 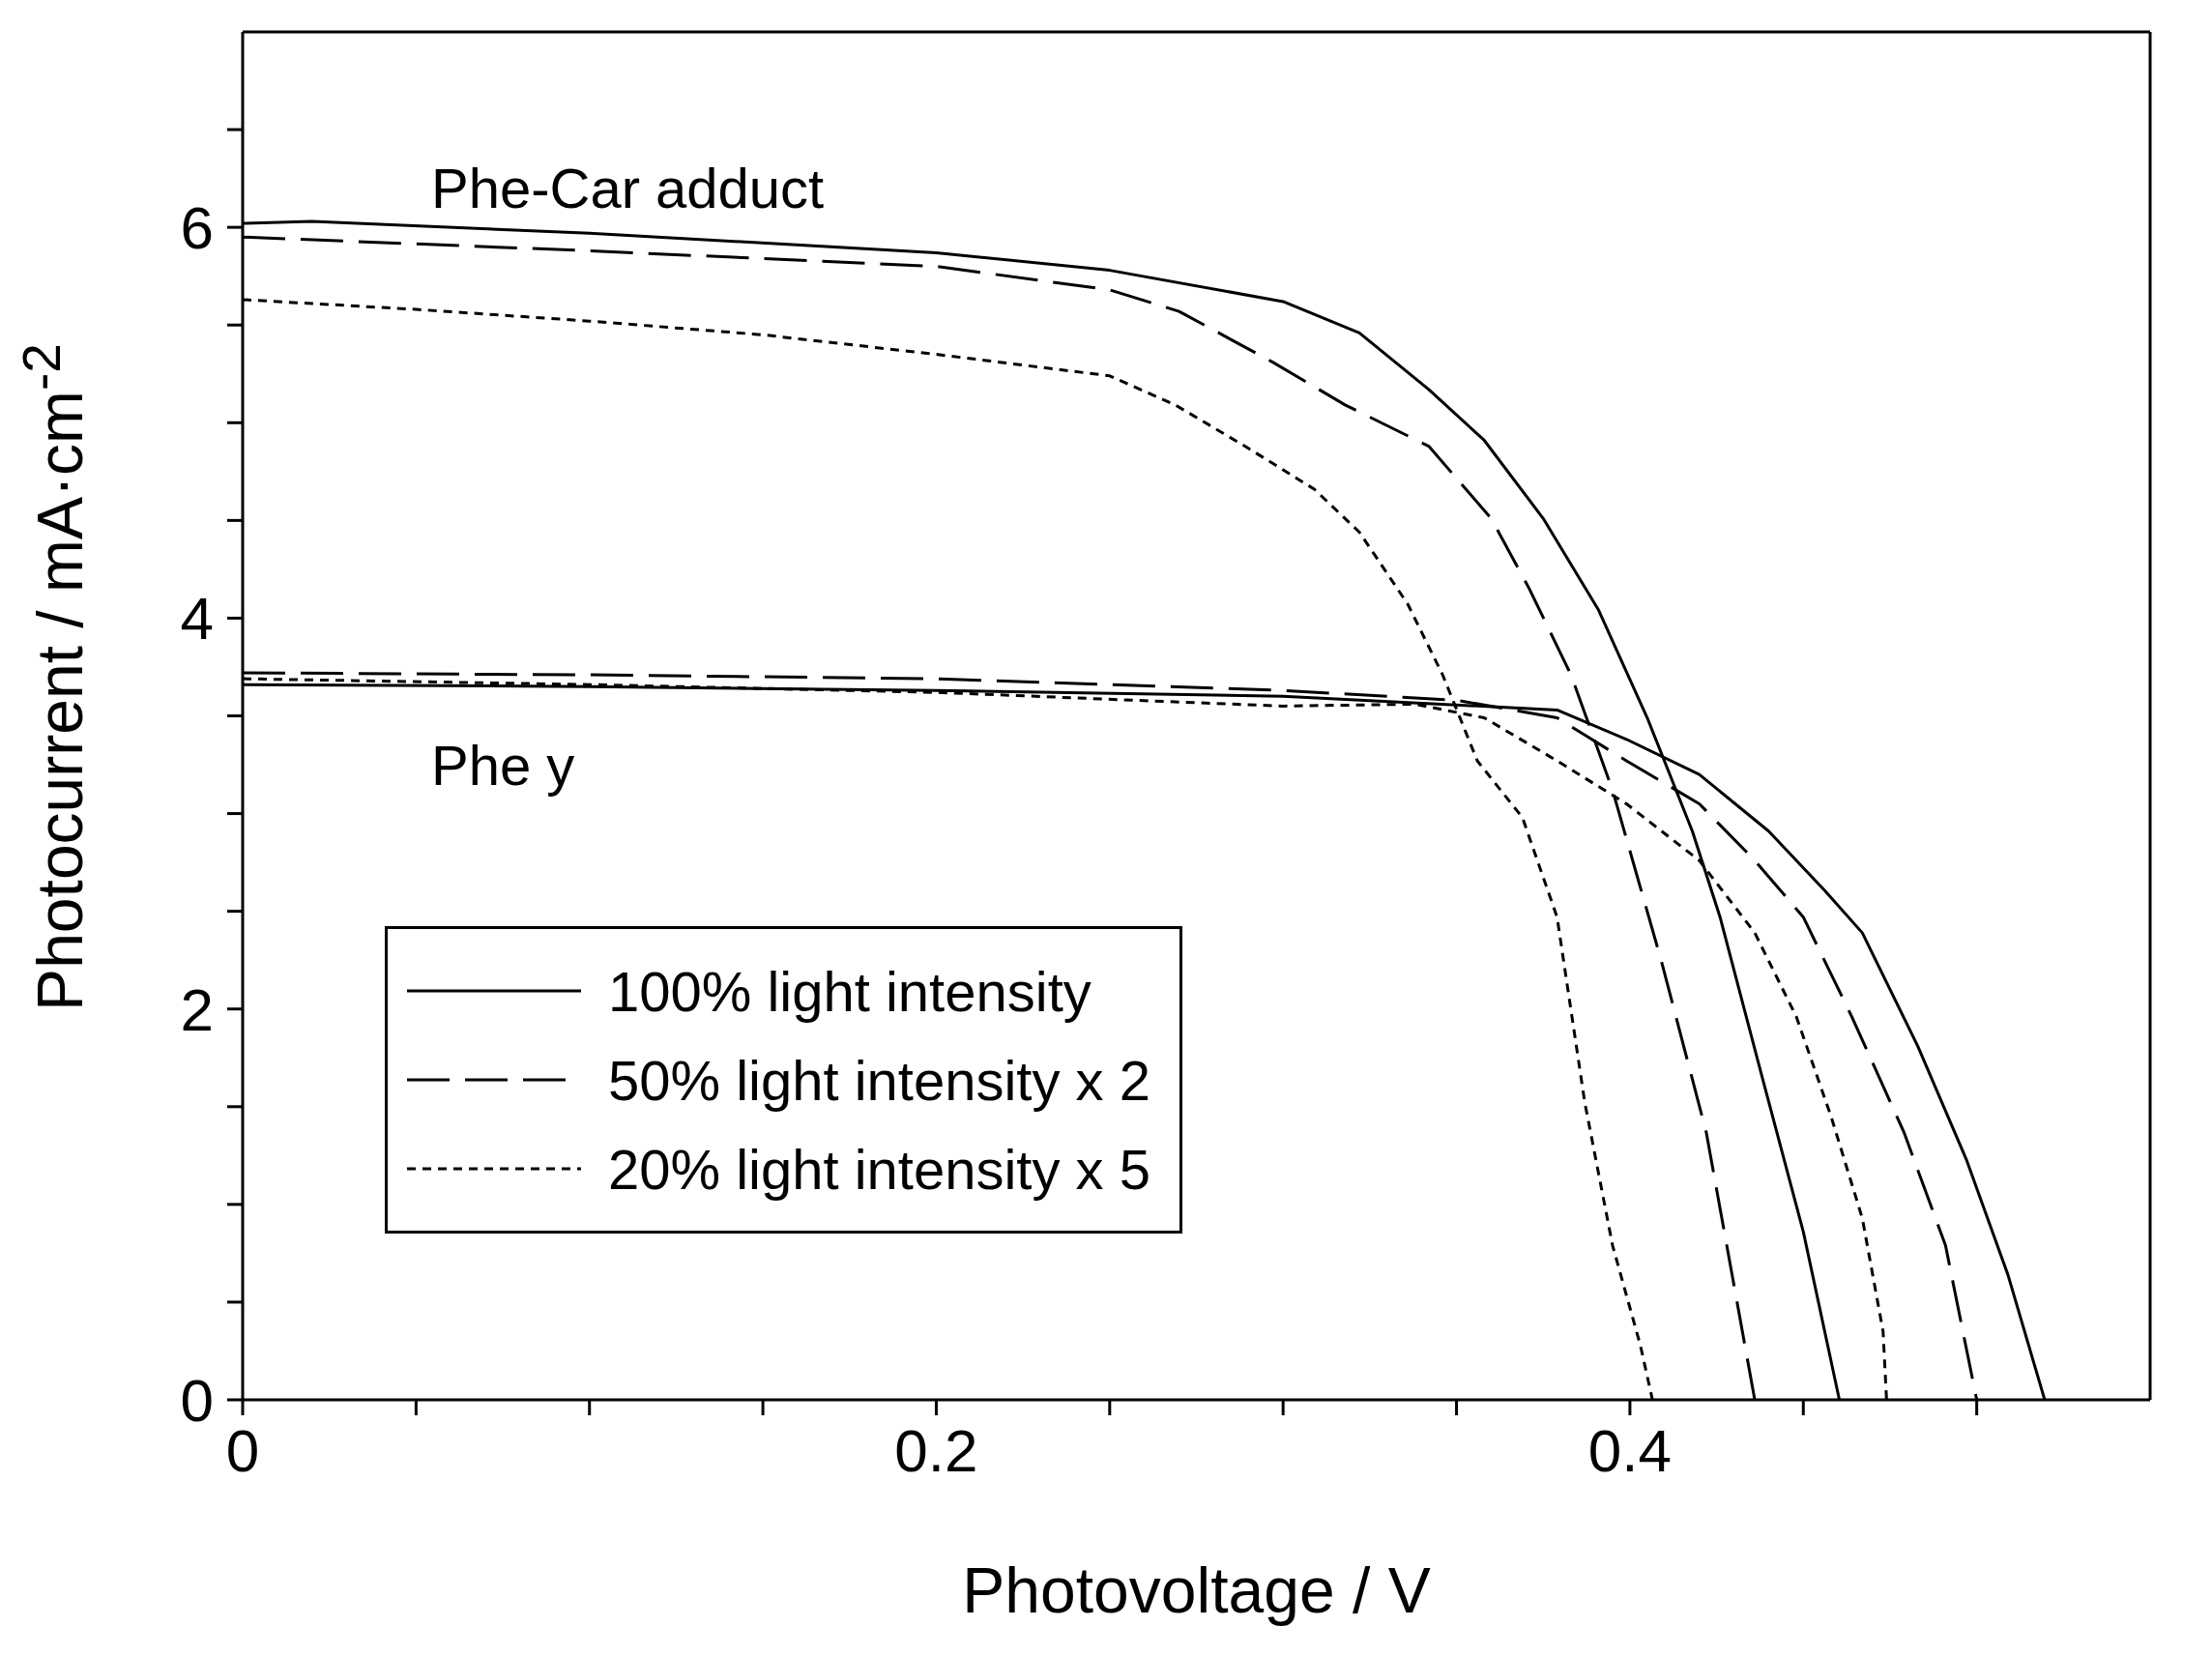 I want to click on x-tick-label: 0, so click(x=242, y=1451).